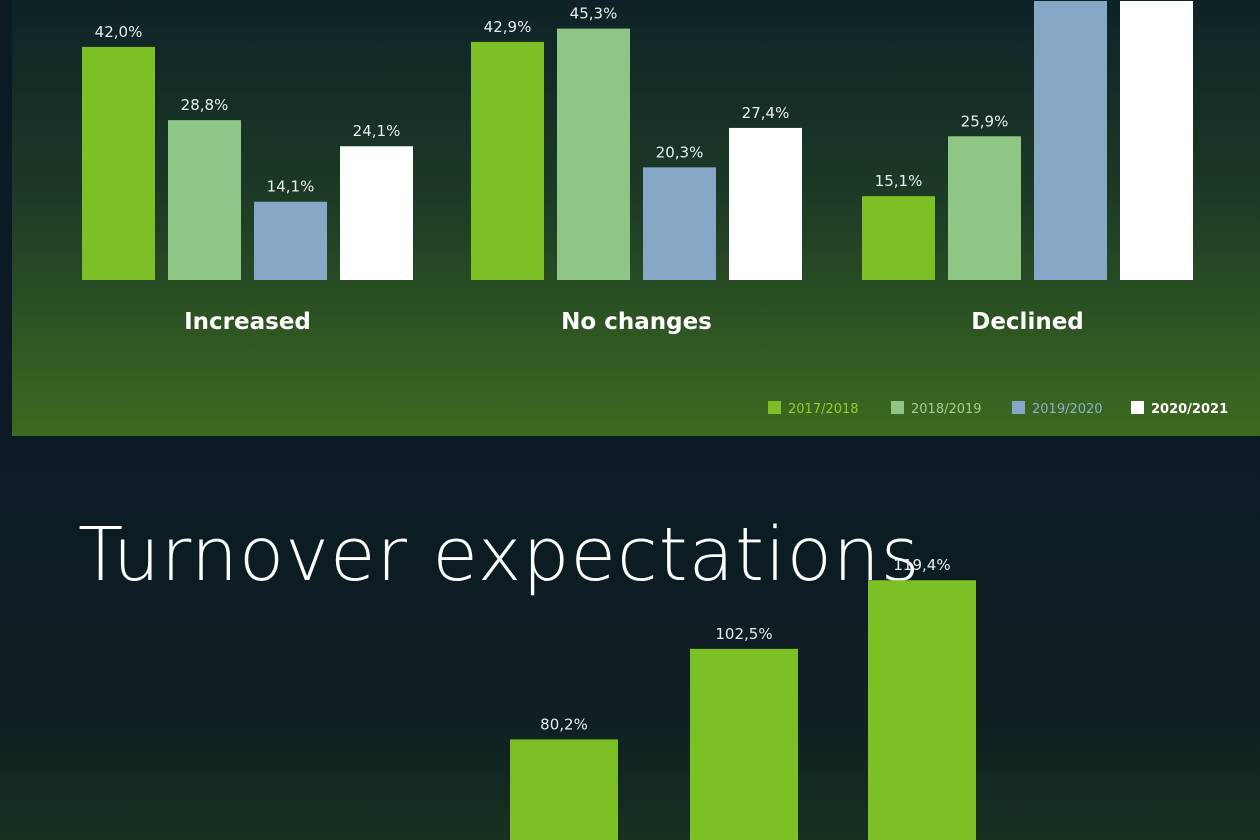 This screenshot has height=840, width=1260. What do you see at coordinates (508, 27) in the screenshot?
I see `data-label: 42,9%` at bounding box center [508, 27].